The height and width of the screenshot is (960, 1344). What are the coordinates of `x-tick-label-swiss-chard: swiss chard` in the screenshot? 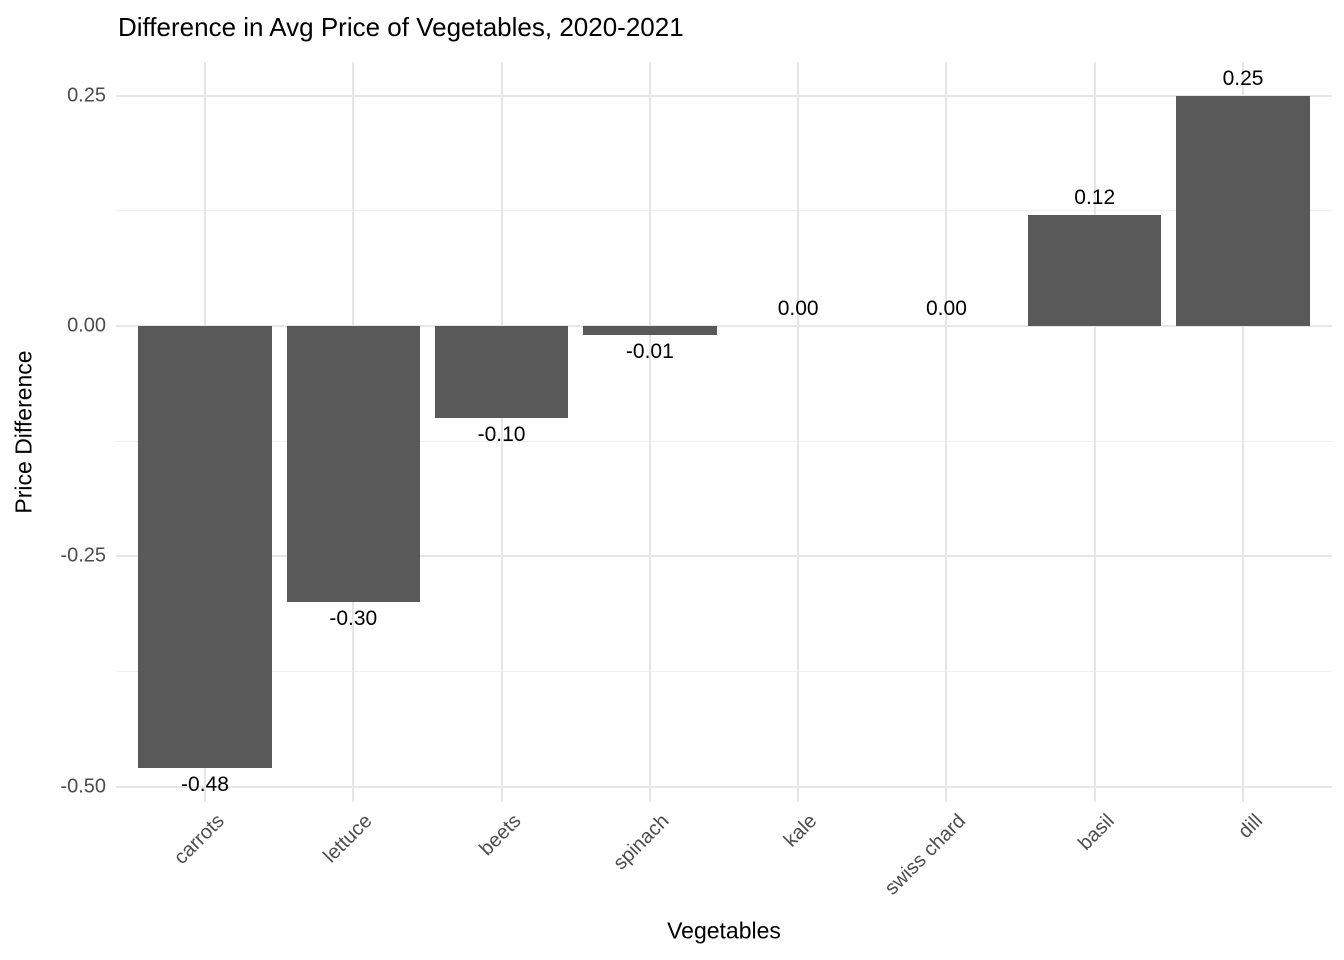 It's located at (925, 855).